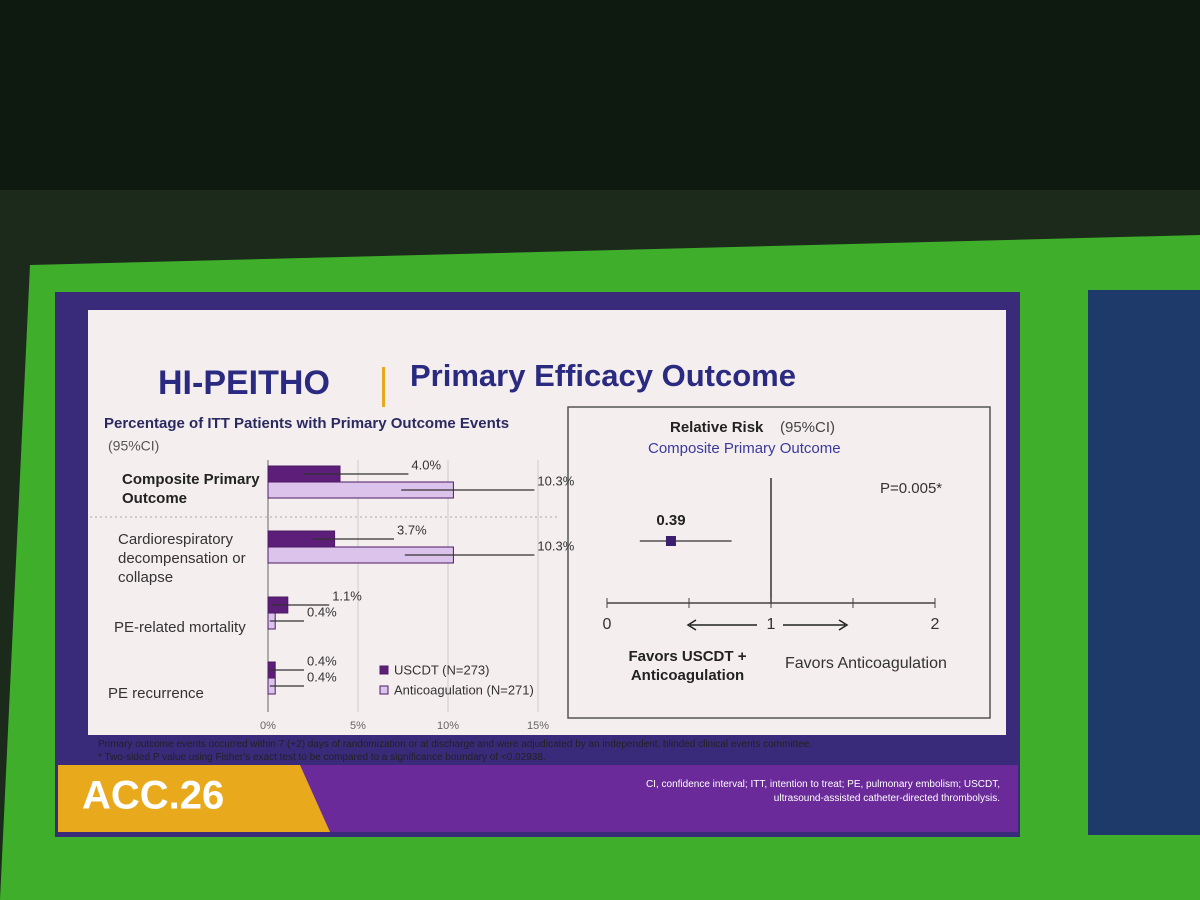 The width and height of the screenshot is (1200, 900). What do you see at coordinates (807, 427) in the screenshot?
I see `forest-title-suffix: (95%CI)` at bounding box center [807, 427].